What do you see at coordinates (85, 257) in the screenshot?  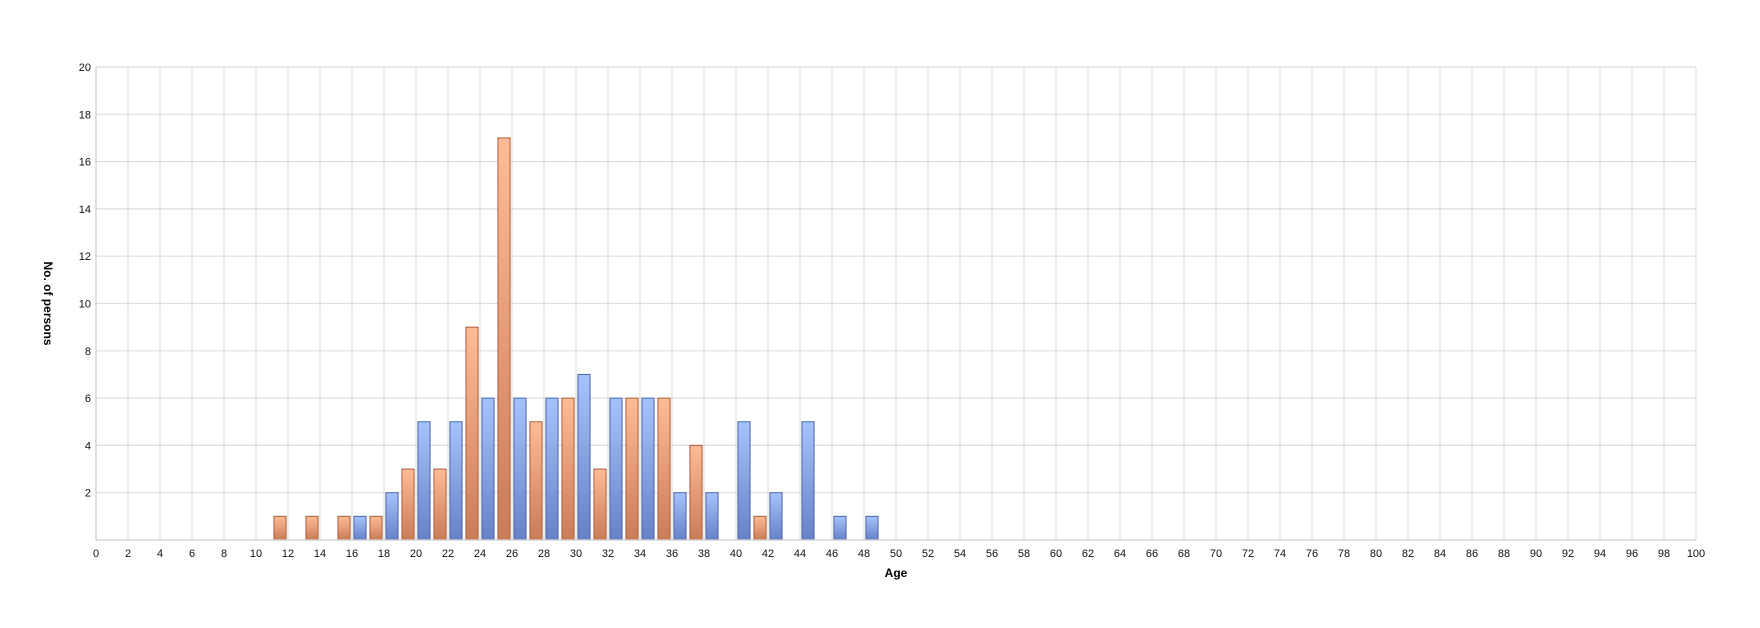 I see `y-tick-label: 12` at bounding box center [85, 257].